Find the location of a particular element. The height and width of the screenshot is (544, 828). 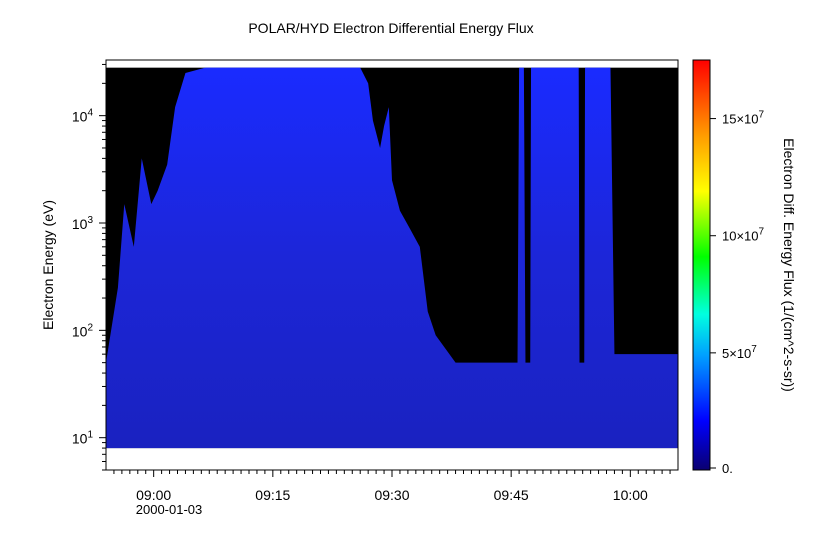

y-axis: 10¹ 10² 10³ 10⁴ is located at coordinates (89, 267).